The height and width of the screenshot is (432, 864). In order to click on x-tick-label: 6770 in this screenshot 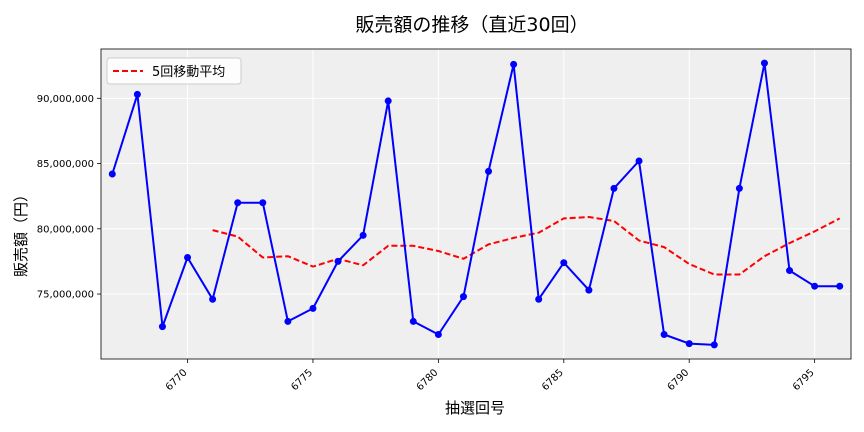, I will do `click(177, 380)`.